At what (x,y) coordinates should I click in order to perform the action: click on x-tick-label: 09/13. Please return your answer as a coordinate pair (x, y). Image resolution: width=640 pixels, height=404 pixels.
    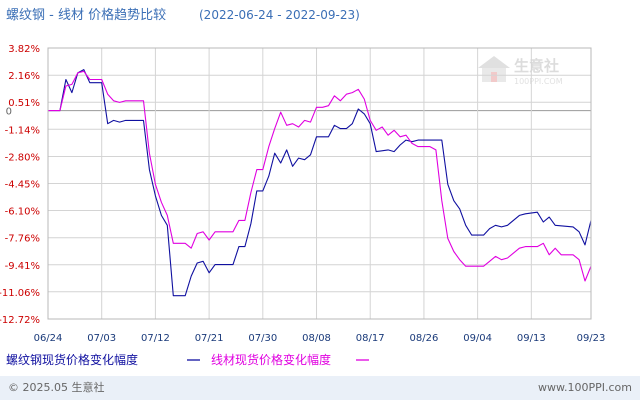
    Looking at the image, I should click on (531, 338).